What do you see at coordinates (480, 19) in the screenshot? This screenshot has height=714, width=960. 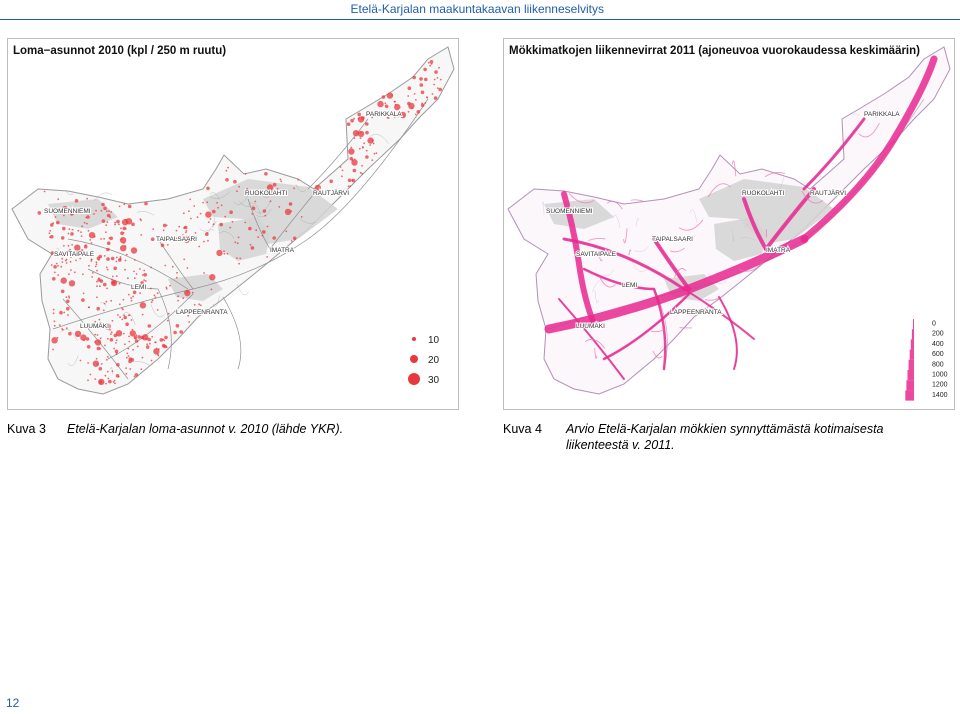 I see `header-rule` at bounding box center [480, 19].